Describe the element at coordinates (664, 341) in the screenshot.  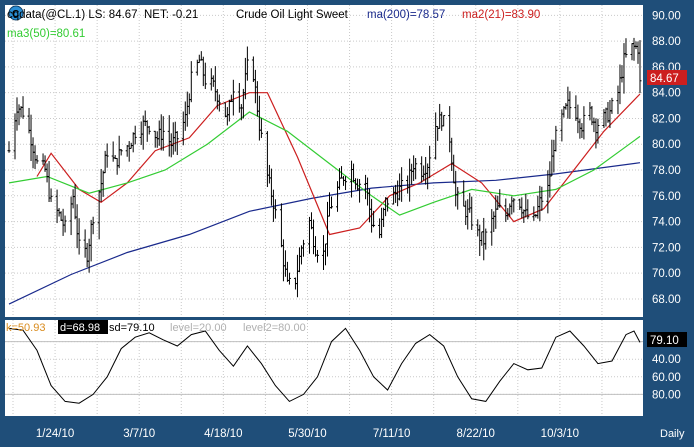
I see `stoch-last-label: 79.10` at that location.